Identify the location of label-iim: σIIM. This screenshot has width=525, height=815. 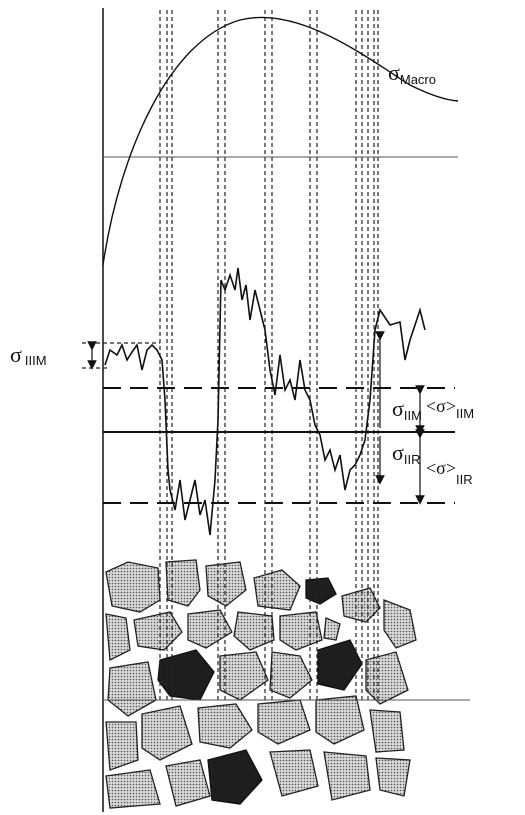
(407, 409).